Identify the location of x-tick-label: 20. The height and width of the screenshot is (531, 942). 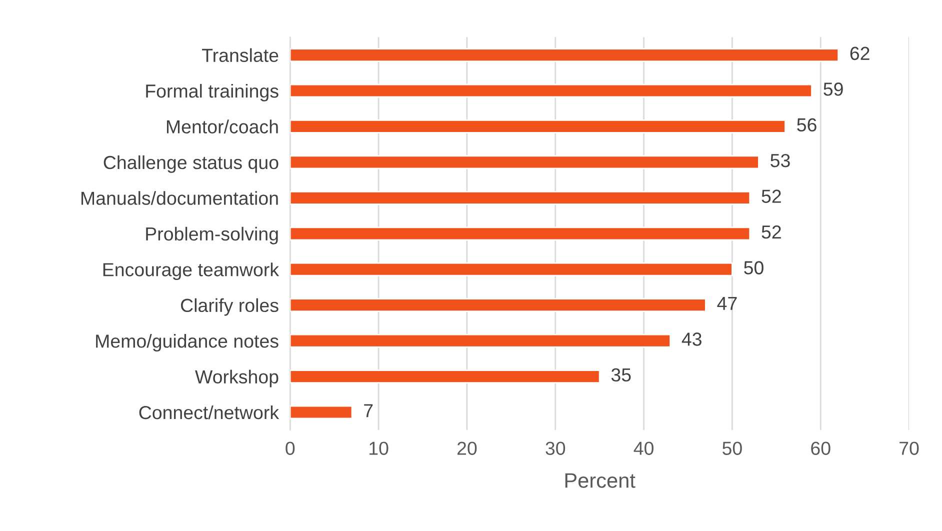
(467, 448).